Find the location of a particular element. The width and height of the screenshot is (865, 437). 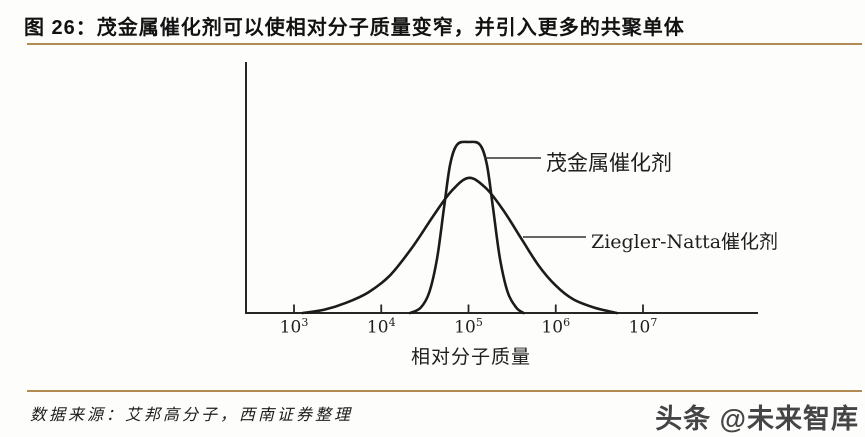

x-tick-label-1e7: 107 is located at coordinates (643, 327).